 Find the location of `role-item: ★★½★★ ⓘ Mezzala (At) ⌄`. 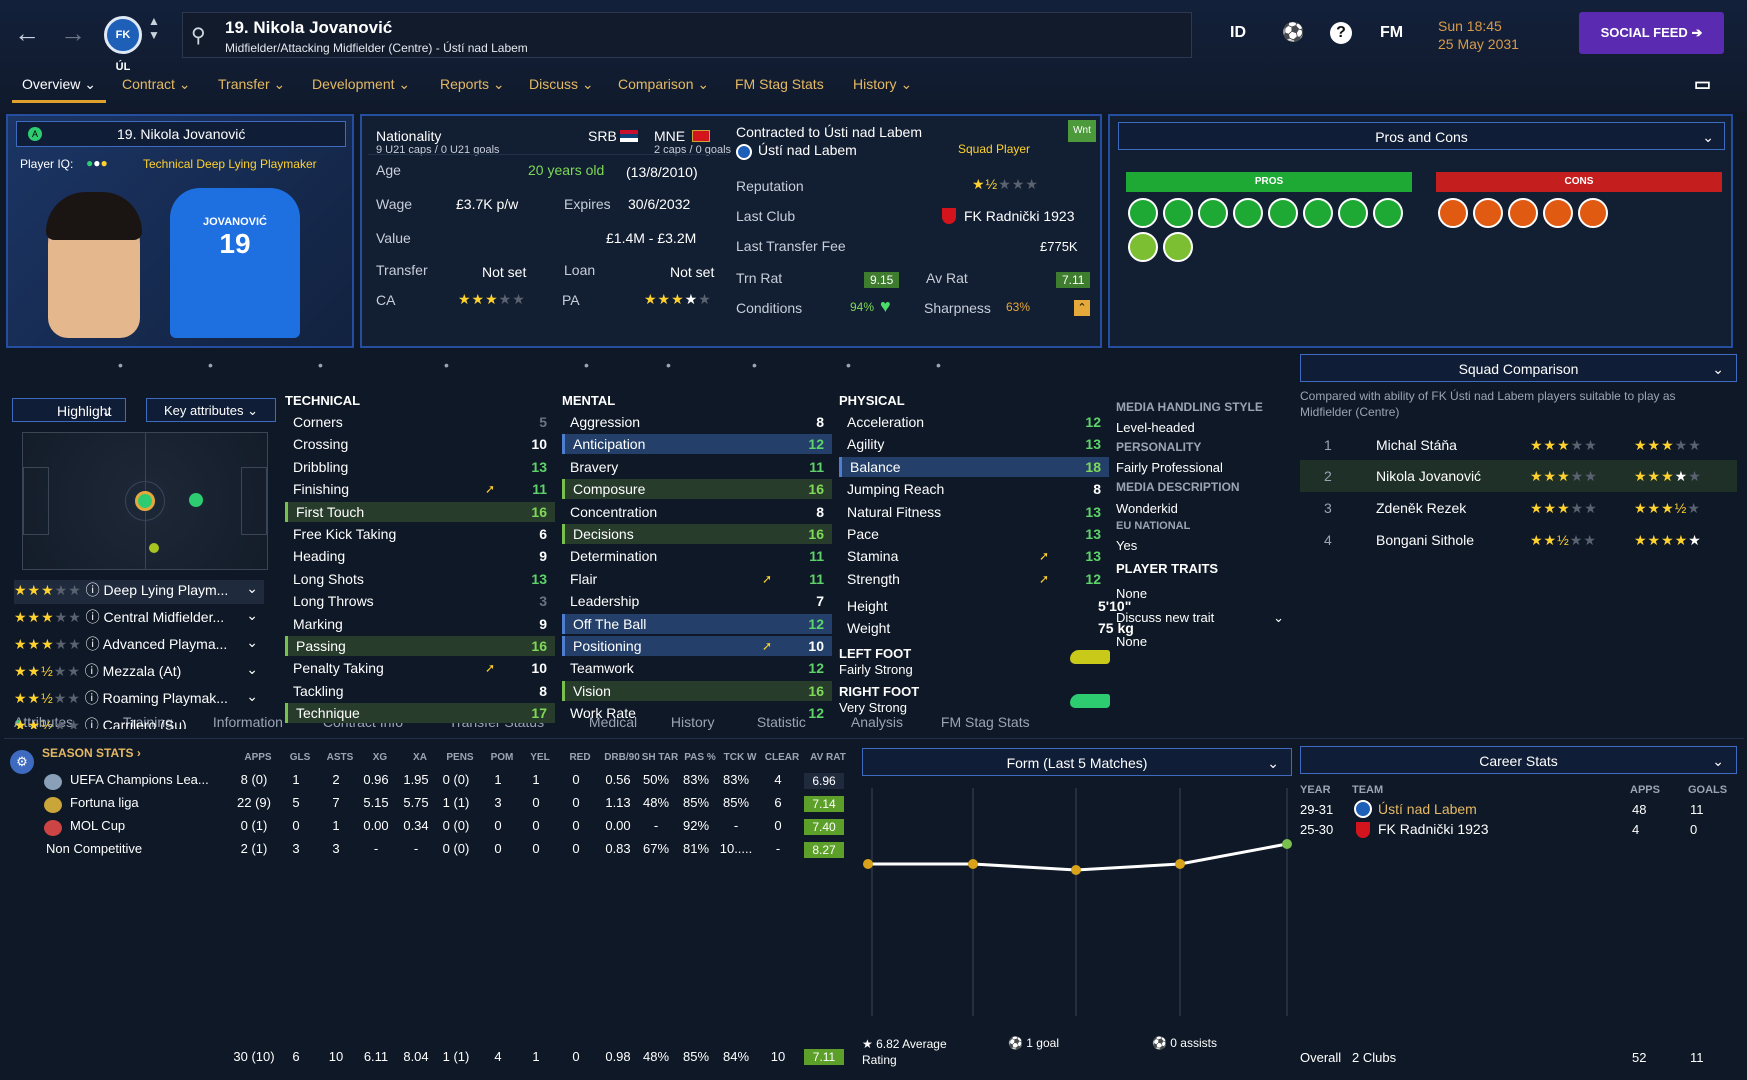

role-item: ★★½★★ ⓘ Mezzala (At) ⌄ is located at coordinates (139, 671).